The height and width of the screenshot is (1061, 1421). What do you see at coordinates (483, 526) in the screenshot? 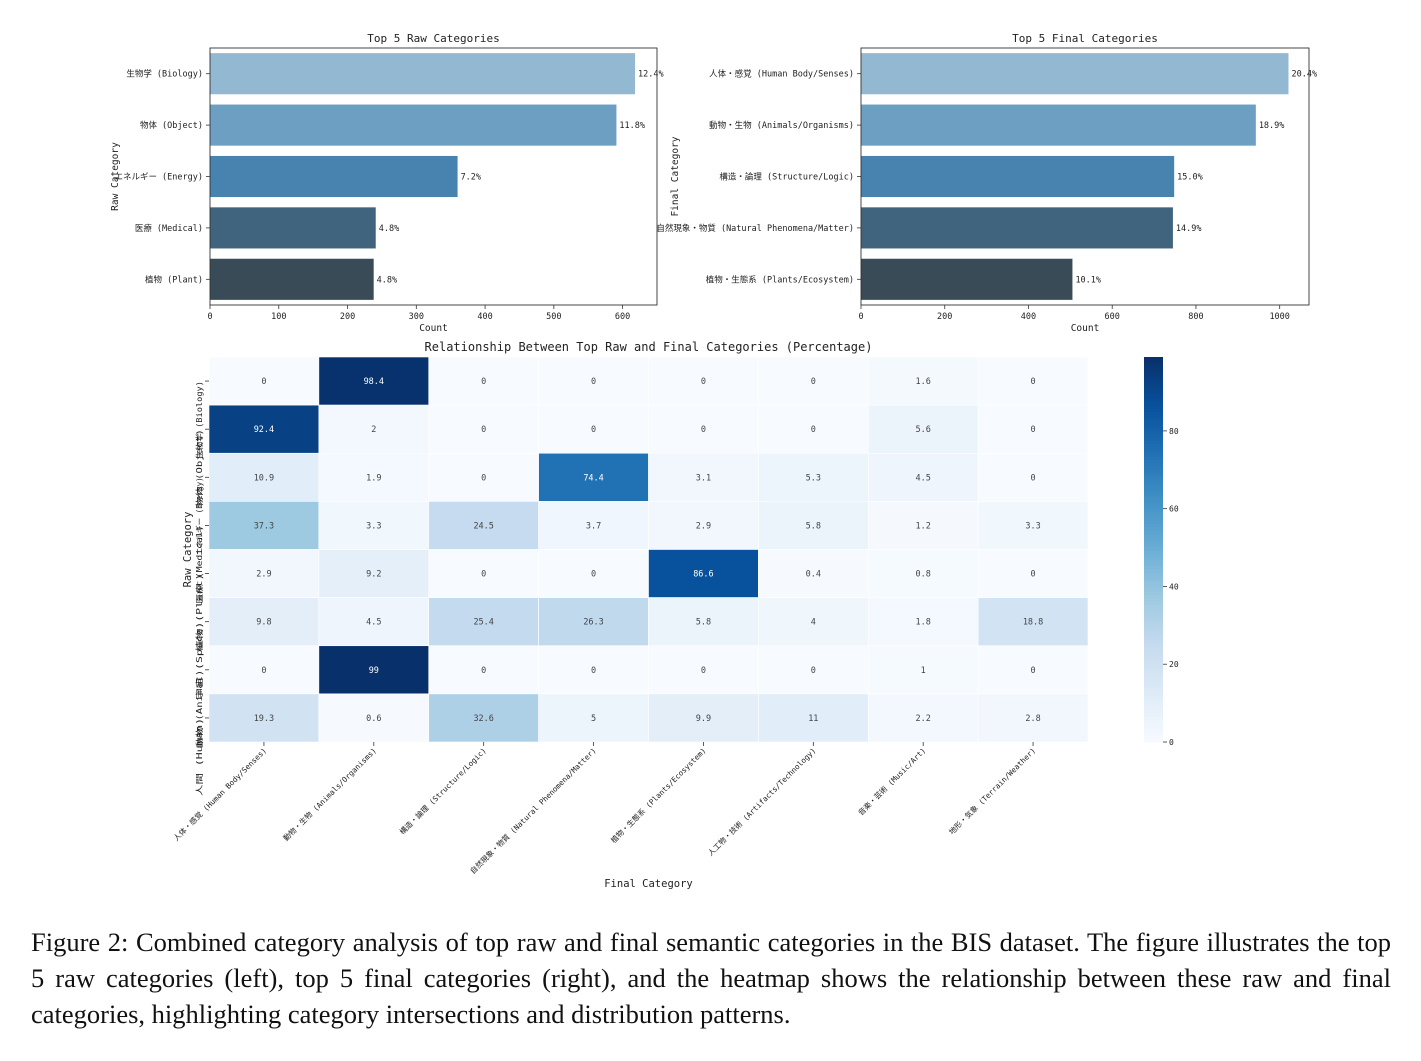
I see `cell-value: 24.5` at bounding box center [483, 526].